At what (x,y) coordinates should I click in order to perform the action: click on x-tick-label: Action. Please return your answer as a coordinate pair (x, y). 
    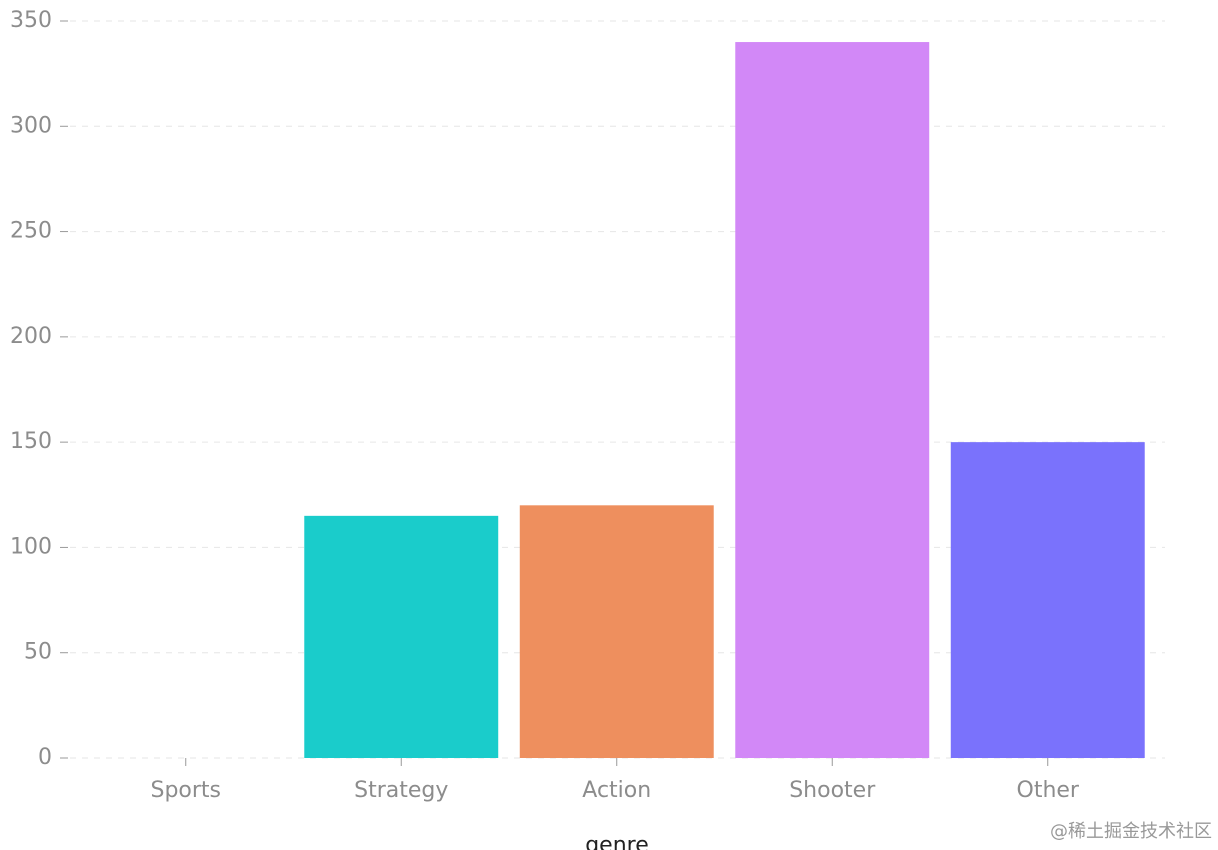
    Looking at the image, I should click on (616, 790).